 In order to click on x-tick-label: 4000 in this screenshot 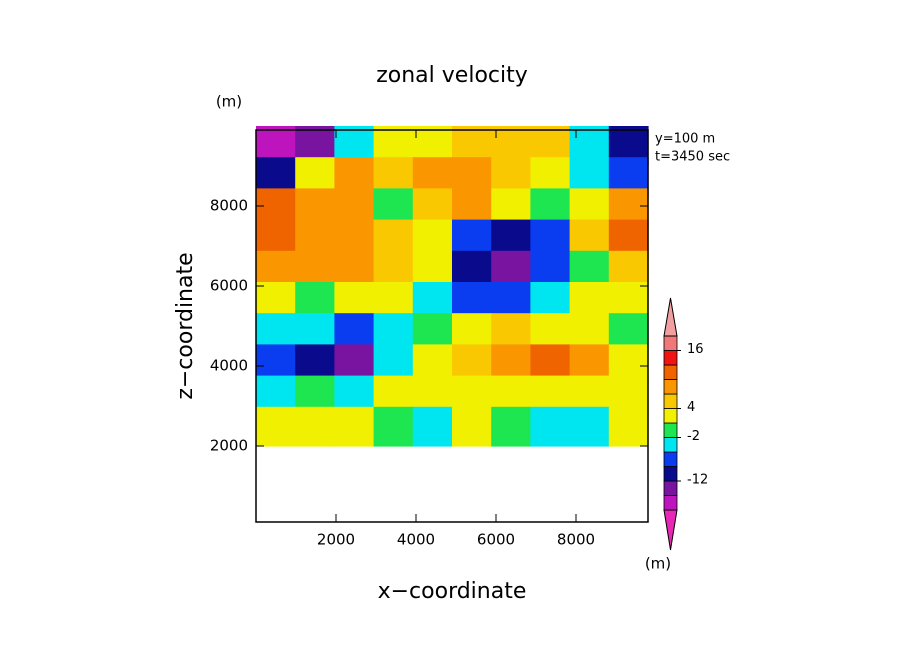, I will do `click(416, 540)`.